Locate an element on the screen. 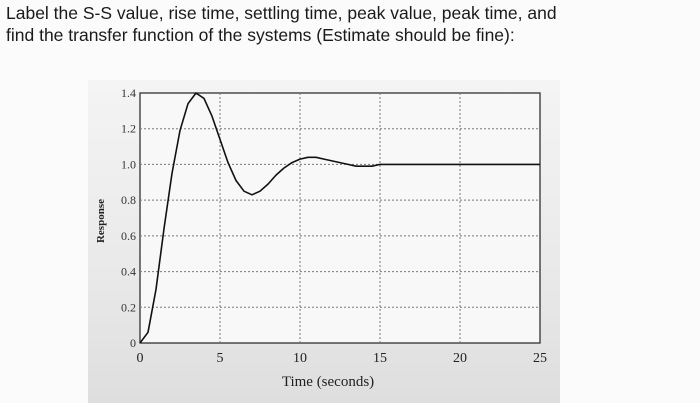 This screenshot has width=700, height=403. x-axis-title: Time (seconds) is located at coordinates (328, 382).